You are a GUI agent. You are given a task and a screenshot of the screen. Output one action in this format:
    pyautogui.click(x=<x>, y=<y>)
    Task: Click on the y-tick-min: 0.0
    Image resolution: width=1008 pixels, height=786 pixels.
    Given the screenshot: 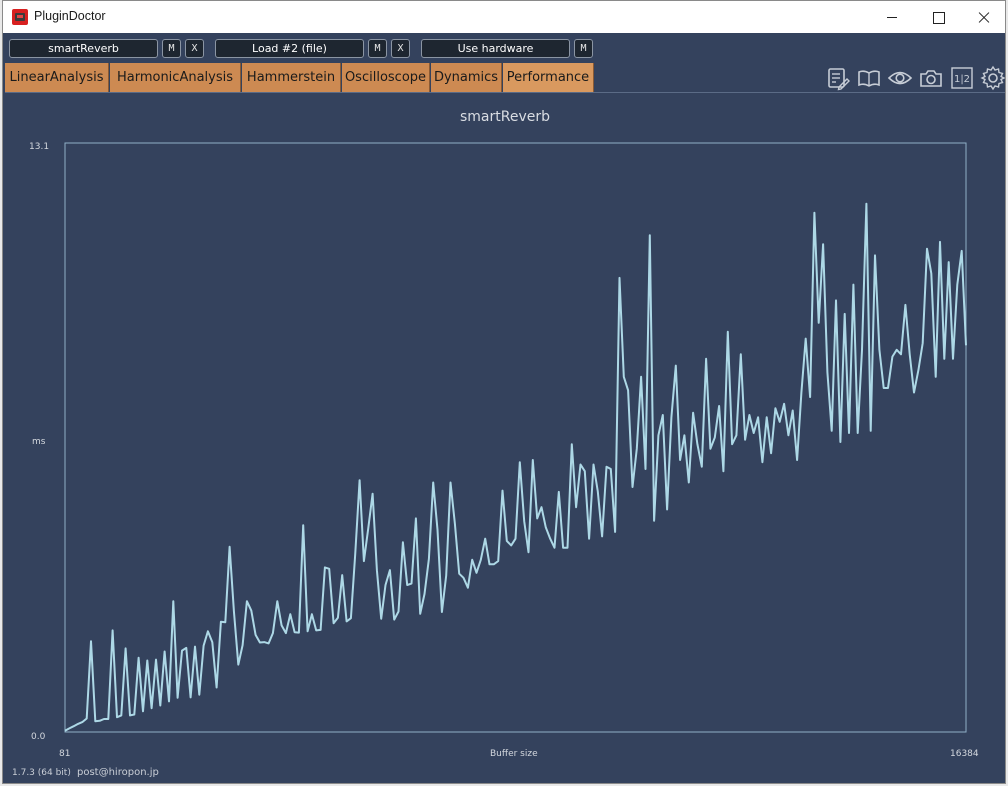 What is the action you would take?
    pyautogui.click(x=38, y=737)
    